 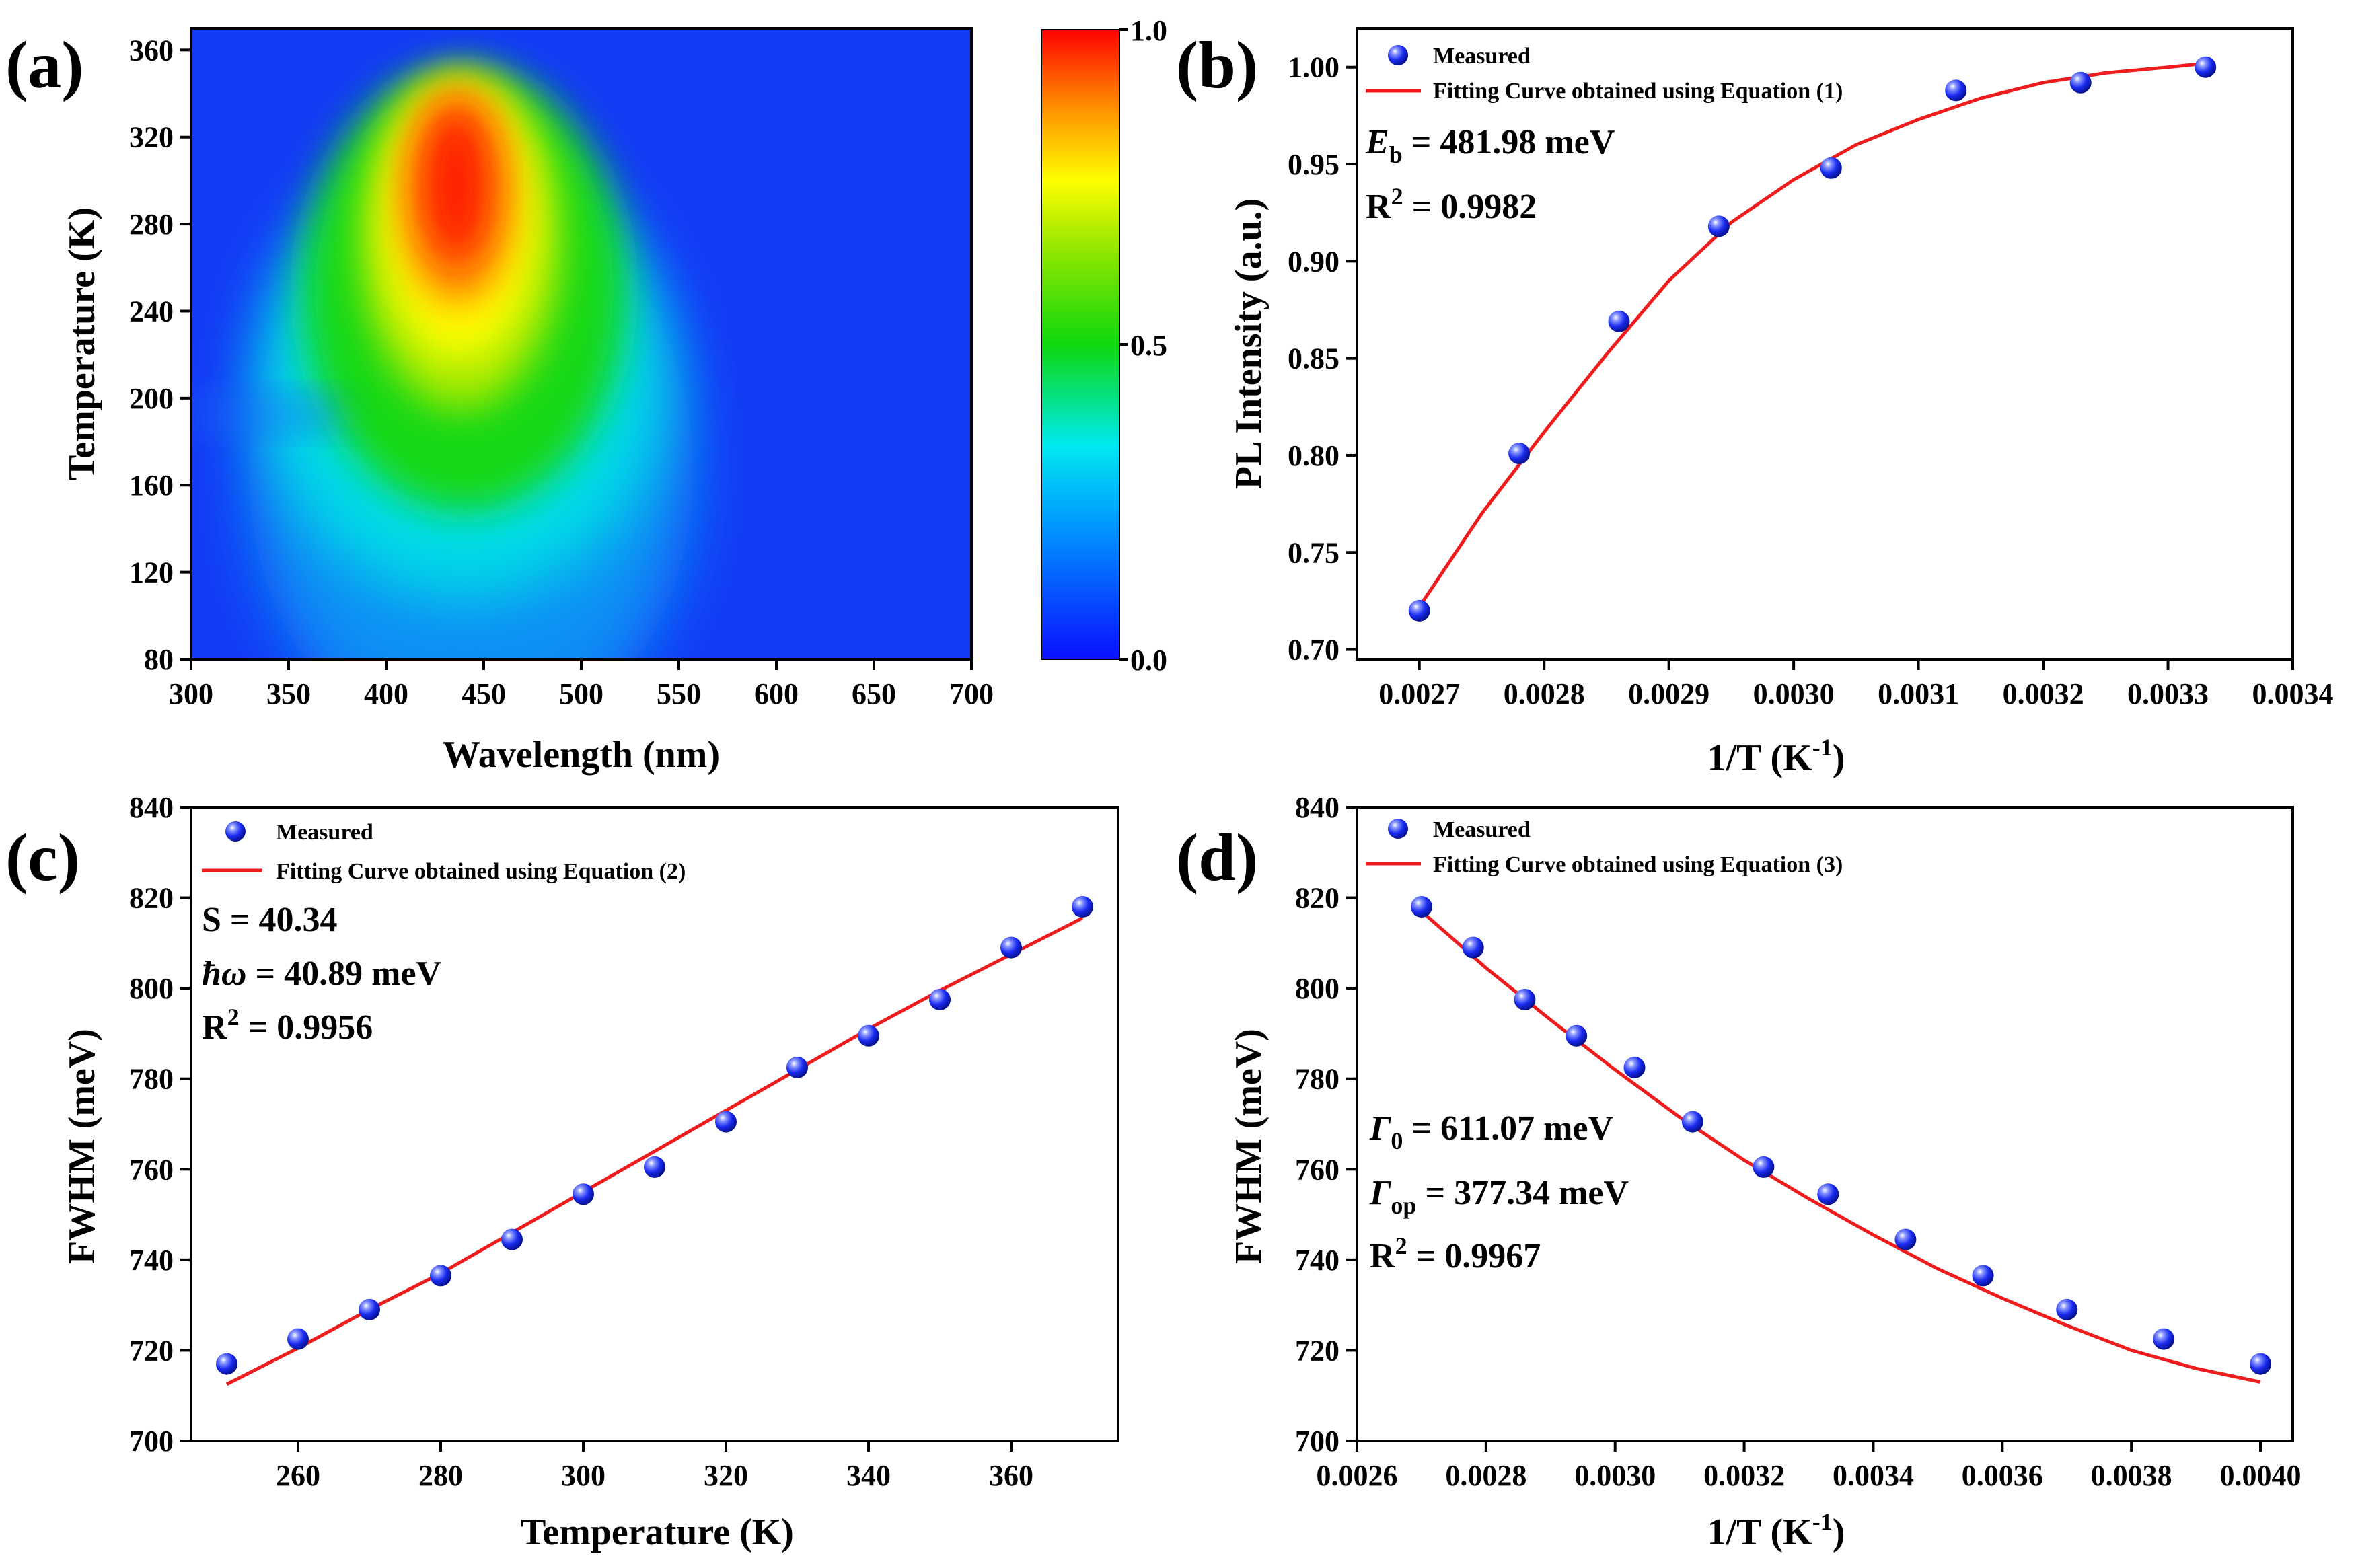 I want to click on x-tick-label: 0.0040, so click(x=2261, y=1475).